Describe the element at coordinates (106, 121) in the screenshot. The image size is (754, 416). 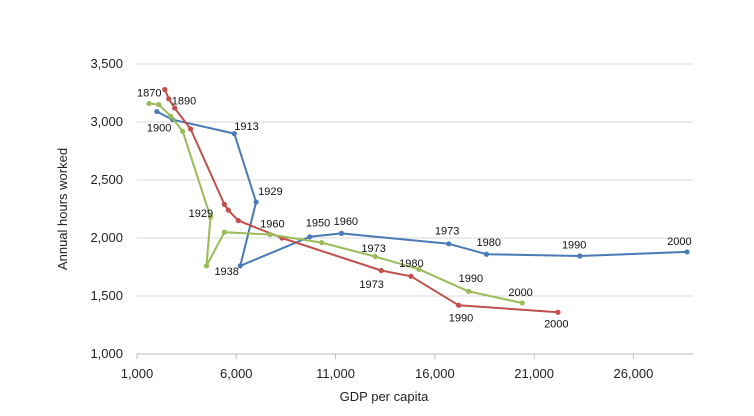
I see `y-tick-label: 3,000` at that location.